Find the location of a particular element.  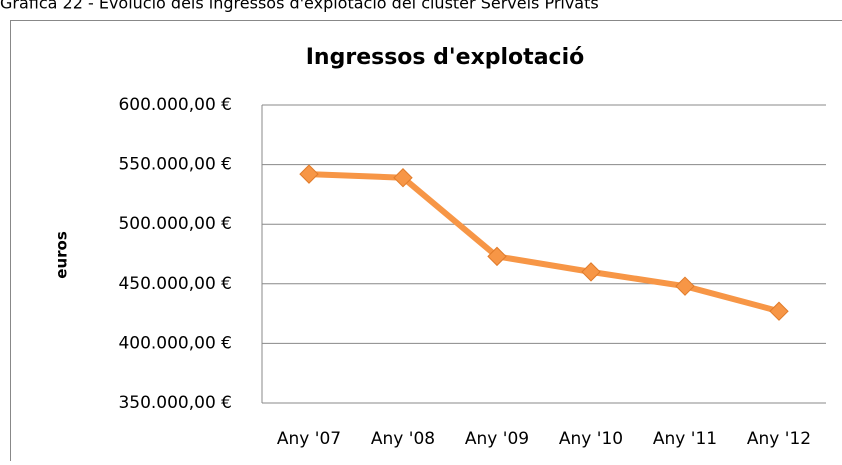

x-tick-label: Any '07 is located at coordinates (309, 439).